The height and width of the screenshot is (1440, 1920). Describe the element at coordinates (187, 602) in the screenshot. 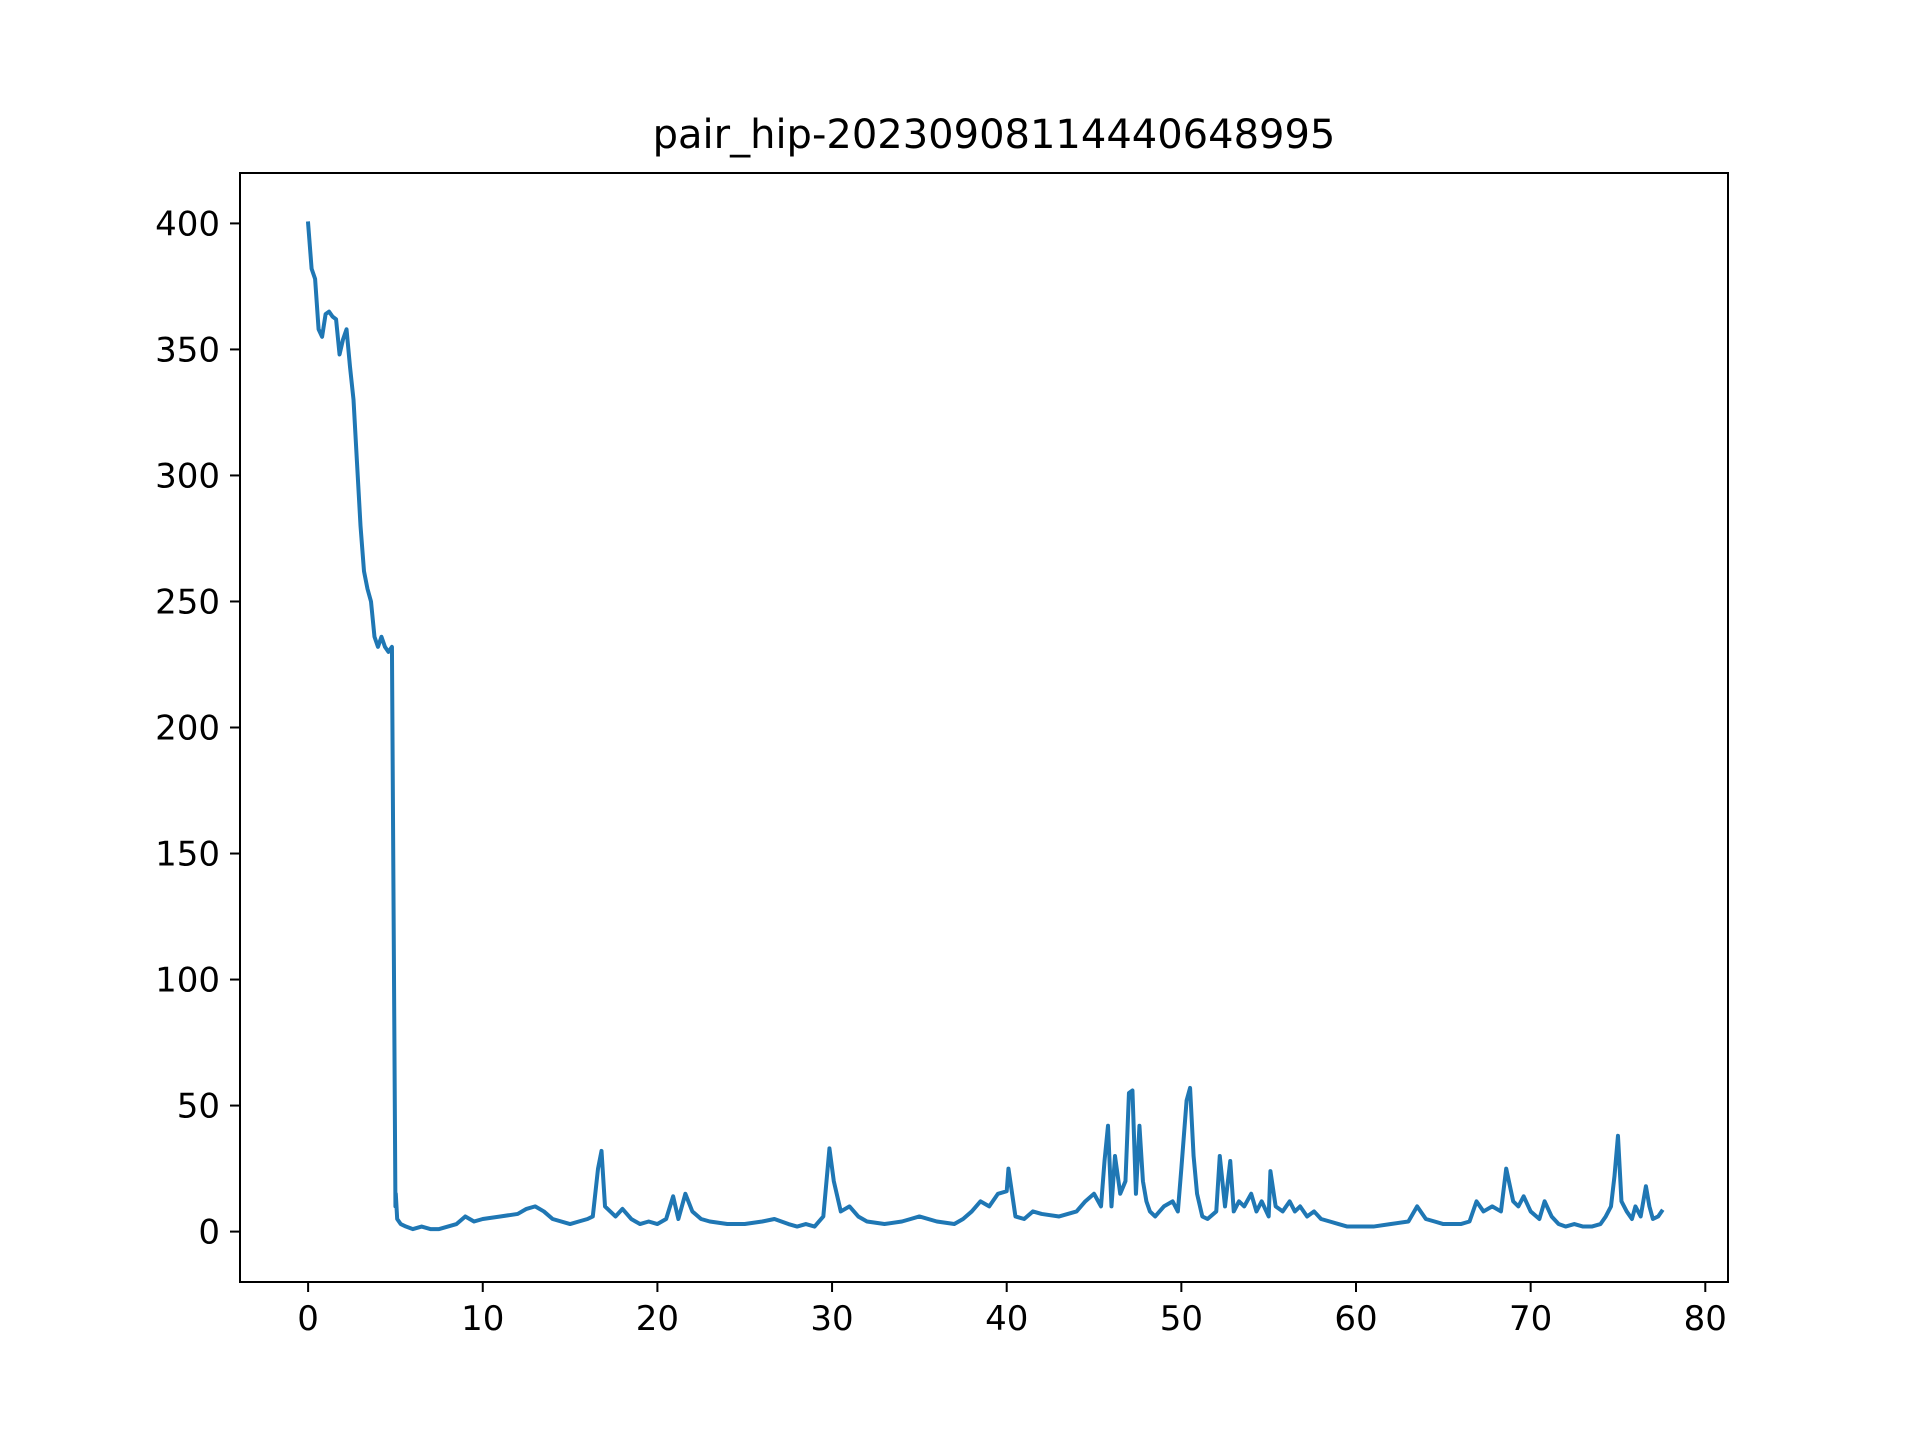

I see `y-tick-label: 250` at that location.